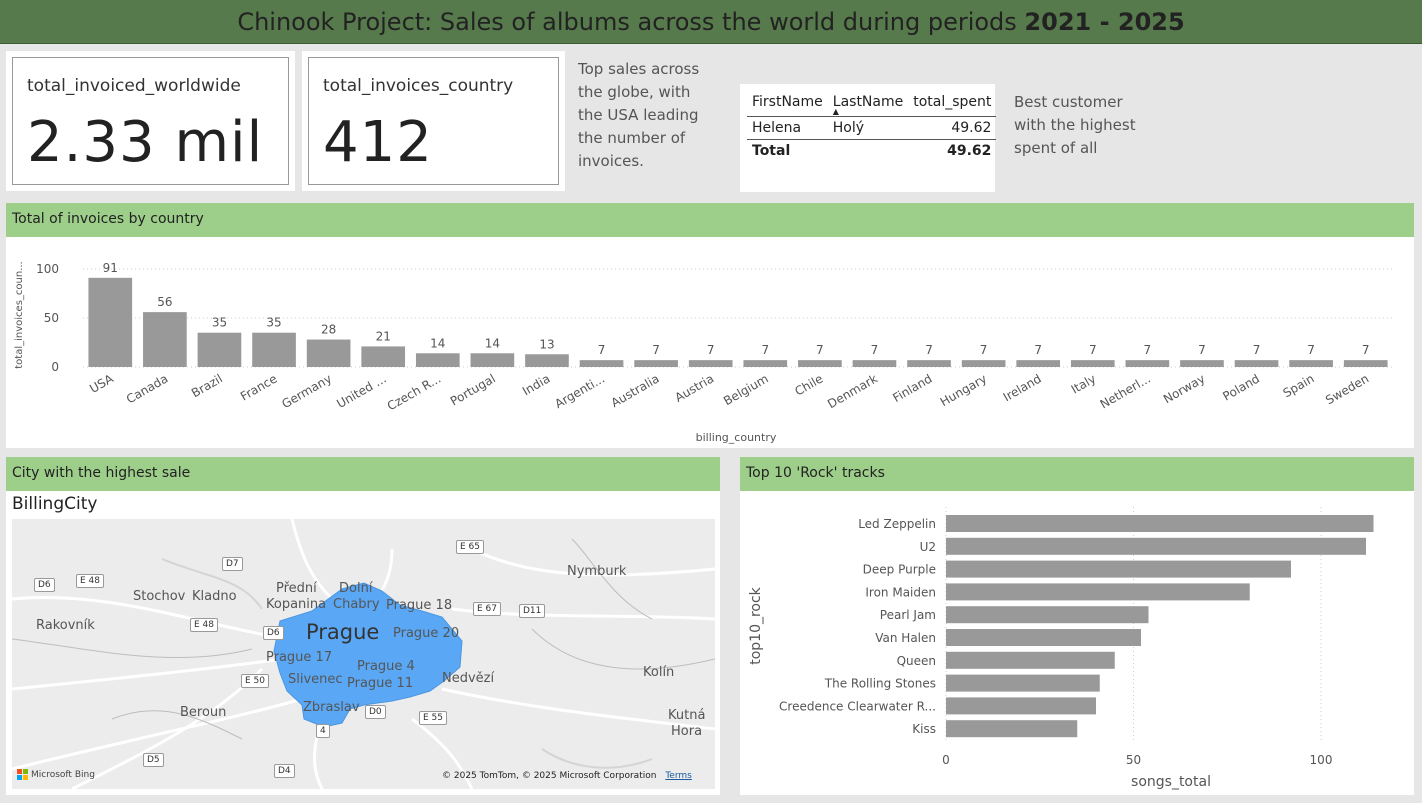  I want to click on road-label: 4, so click(323, 731).